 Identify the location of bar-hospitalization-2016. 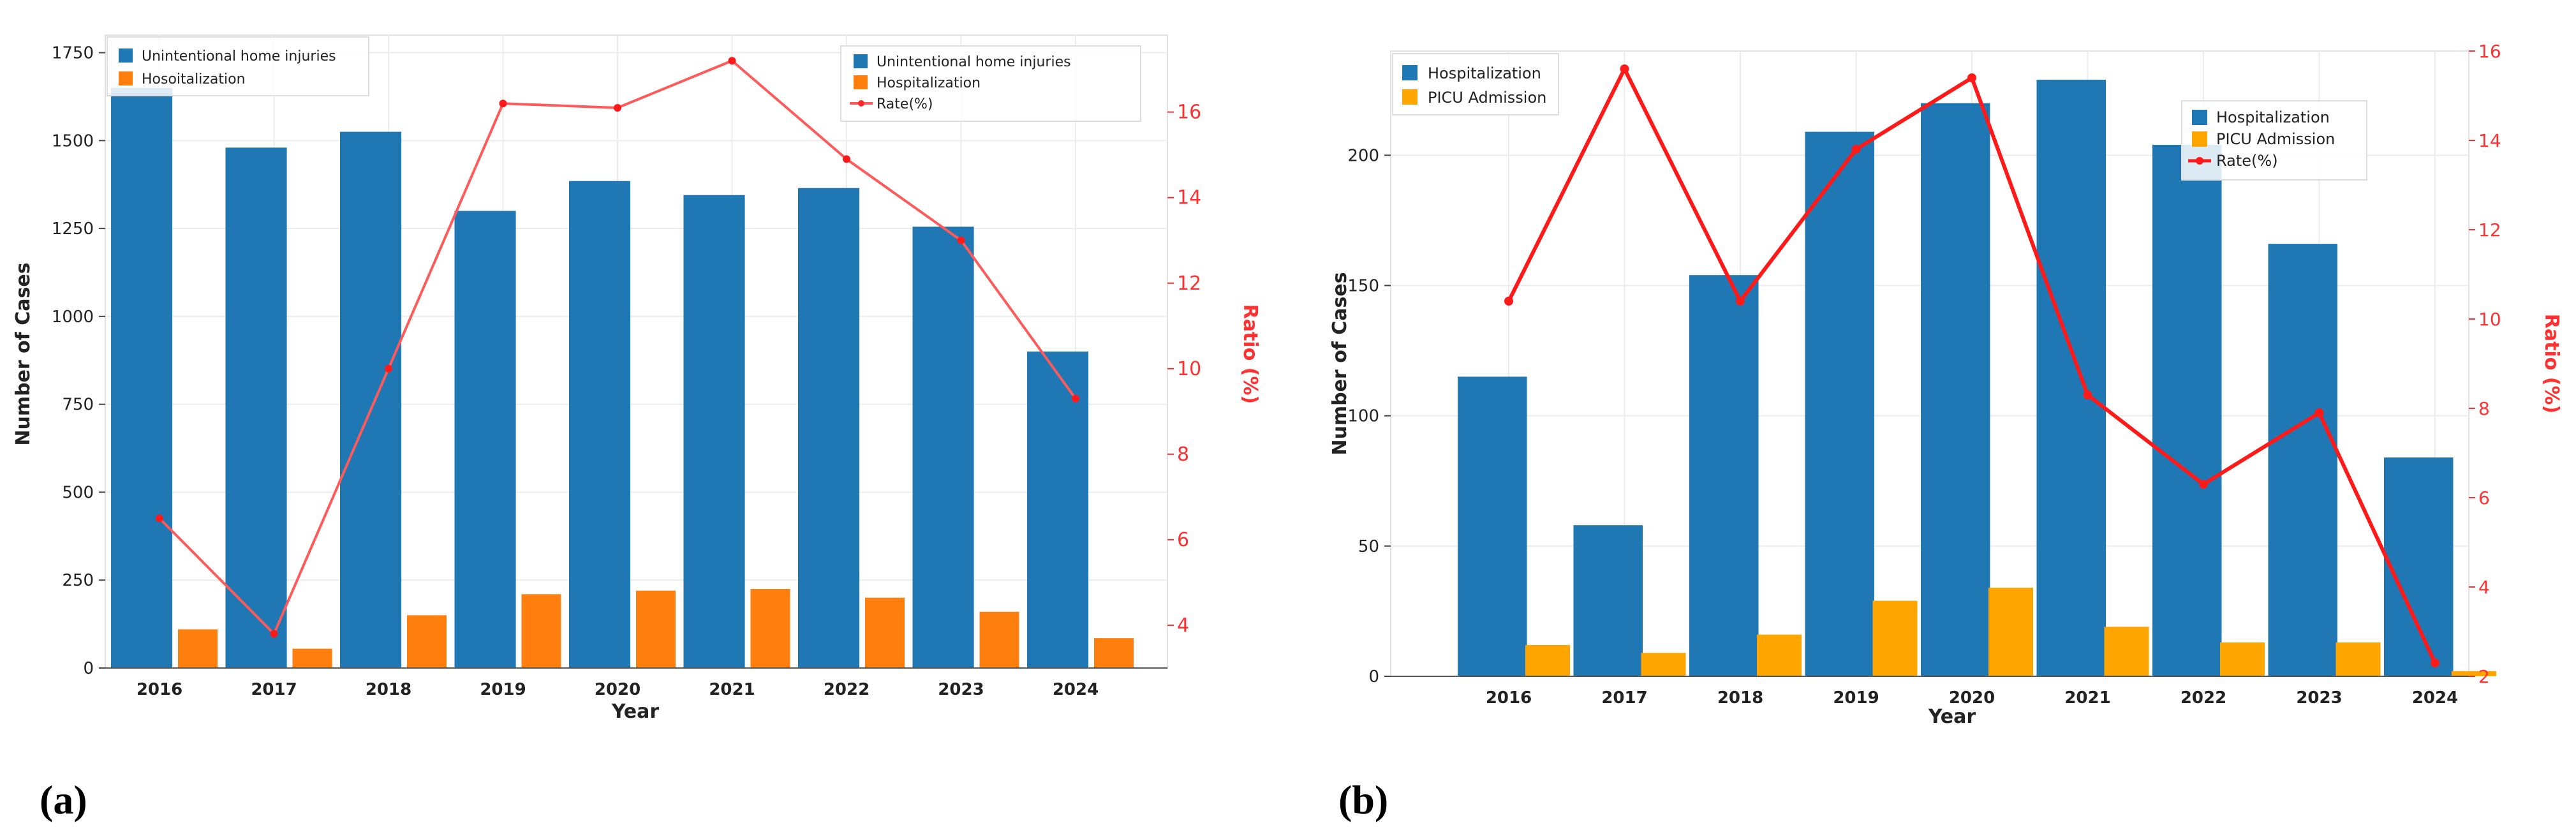
(1492, 526).